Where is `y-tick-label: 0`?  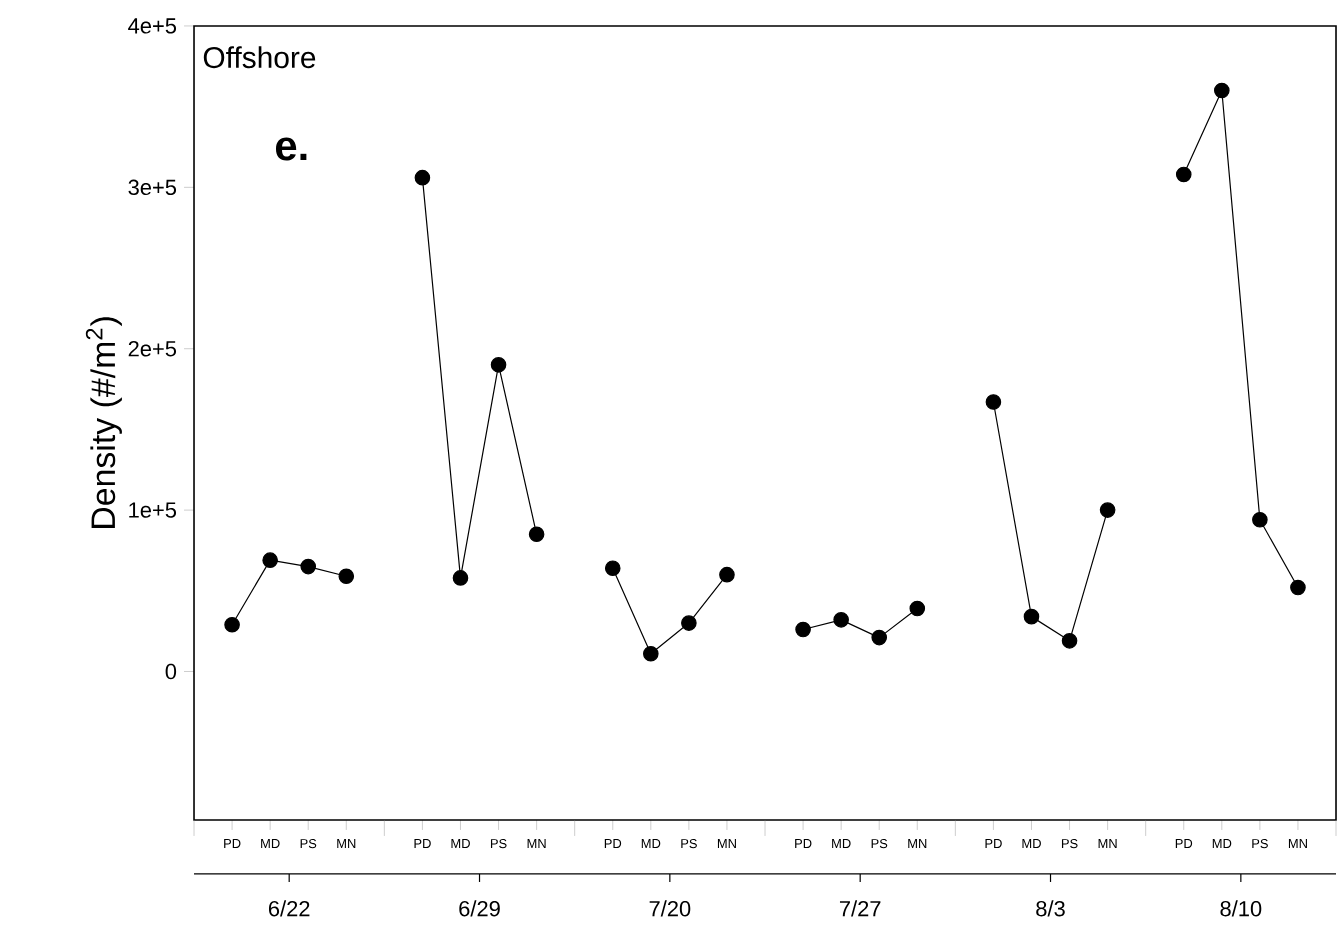
y-tick-label: 0 is located at coordinates (171, 671).